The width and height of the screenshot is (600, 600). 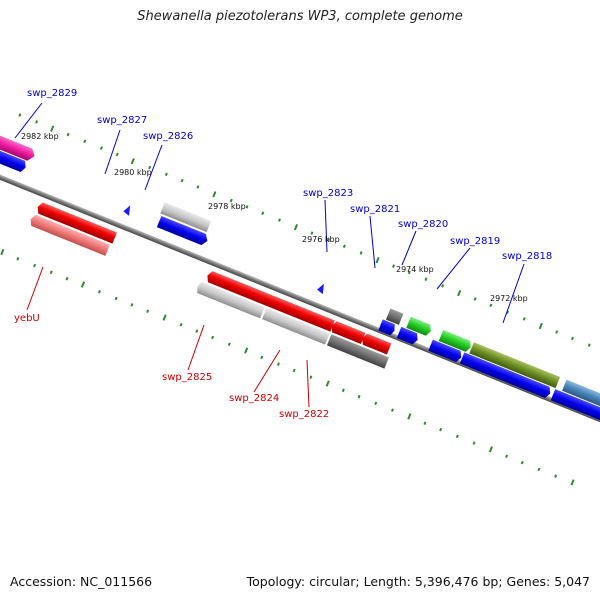 What do you see at coordinates (127, 210) in the screenshot?
I see `strand-marker-left` at bounding box center [127, 210].